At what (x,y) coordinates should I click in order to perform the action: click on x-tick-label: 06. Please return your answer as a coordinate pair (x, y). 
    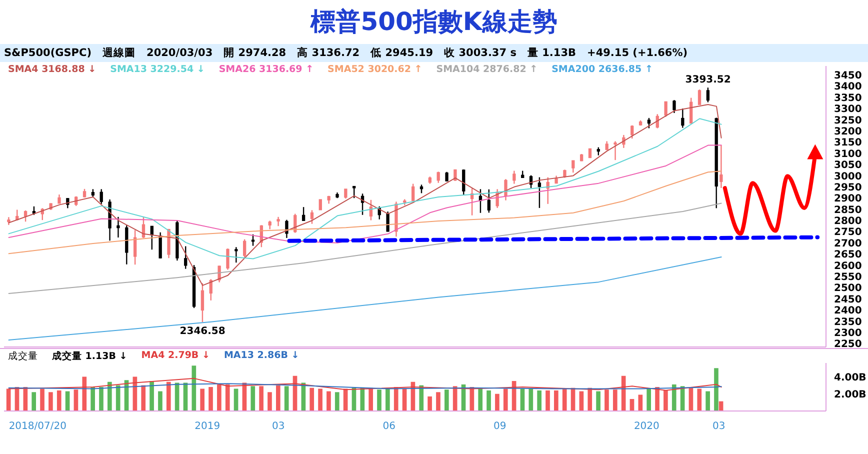
    Looking at the image, I should click on (389, 426).